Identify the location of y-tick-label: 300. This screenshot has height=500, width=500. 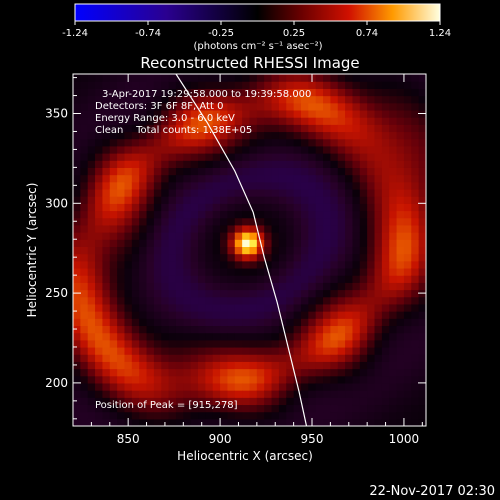
(56, 203).